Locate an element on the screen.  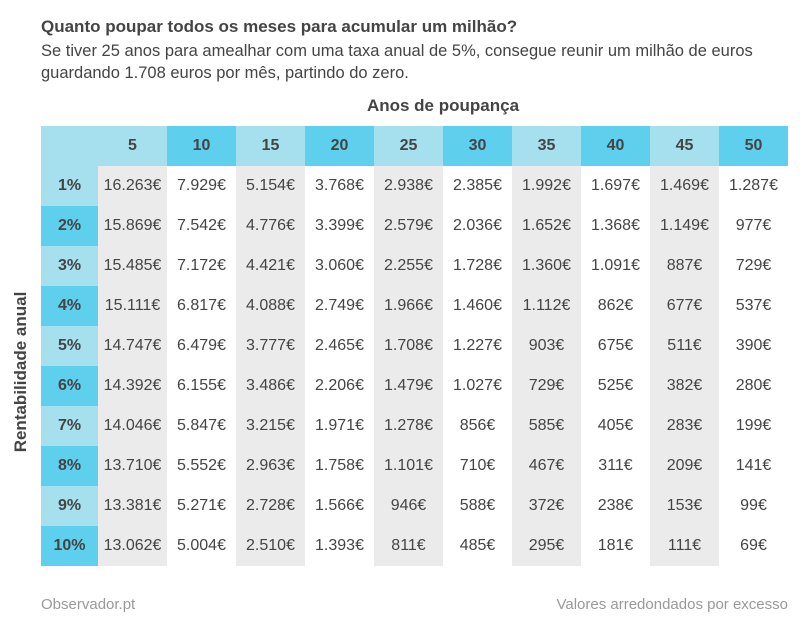
table-cell: 295€ is located at coordinates (546, 546).